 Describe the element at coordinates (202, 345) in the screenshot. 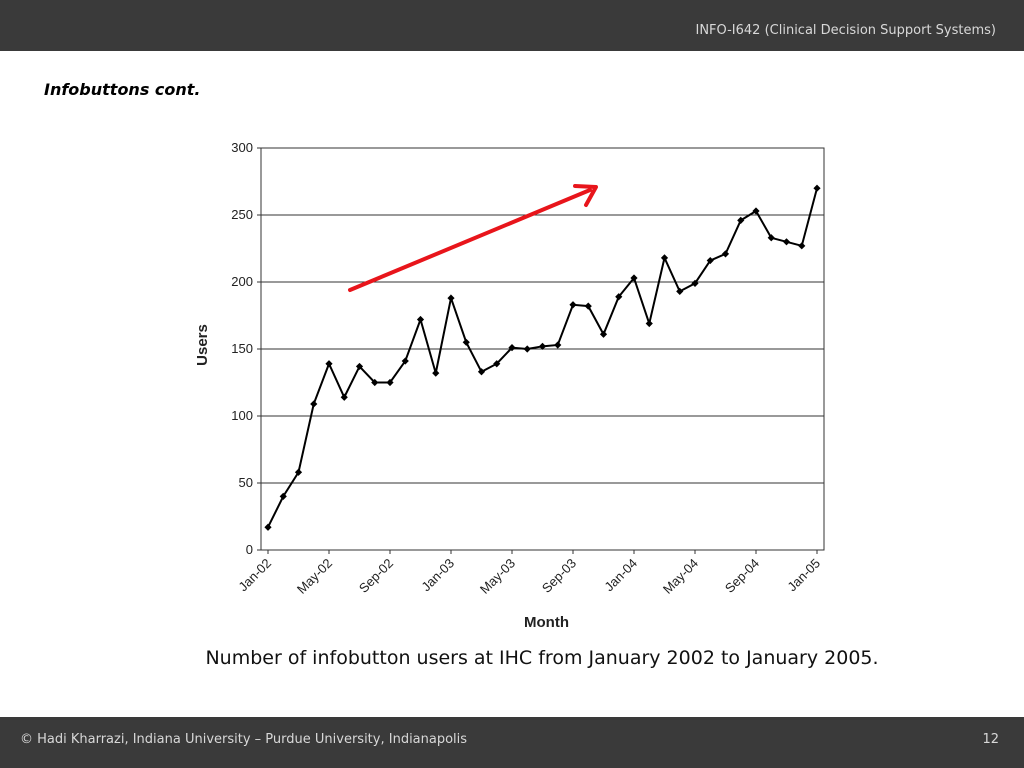

I see `y-axis-title: Users` at that location.